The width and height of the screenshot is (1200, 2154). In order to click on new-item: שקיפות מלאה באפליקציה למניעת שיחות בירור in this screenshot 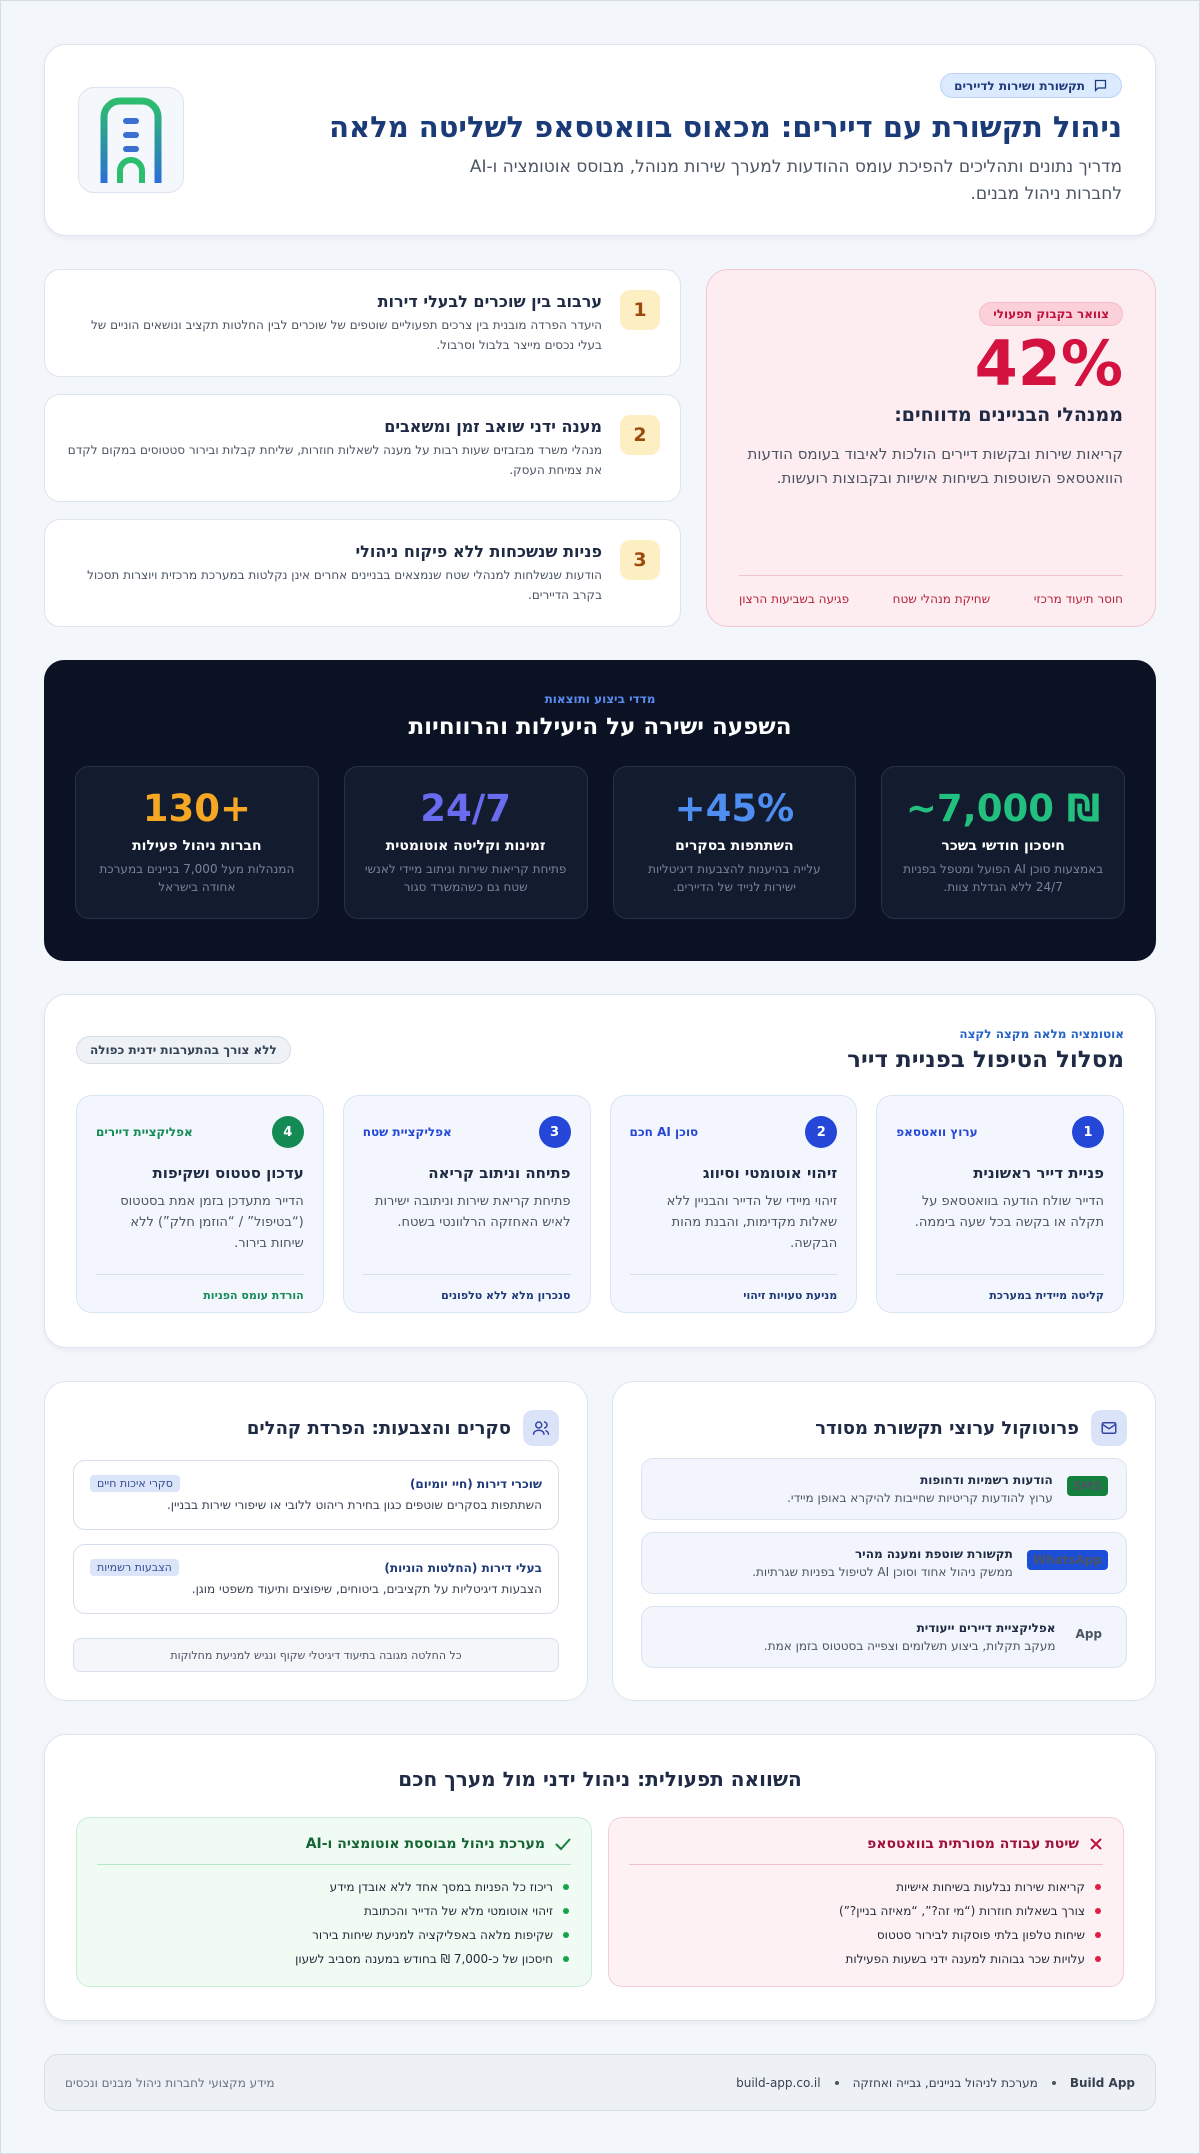, I will do `click(334, 1935)`.